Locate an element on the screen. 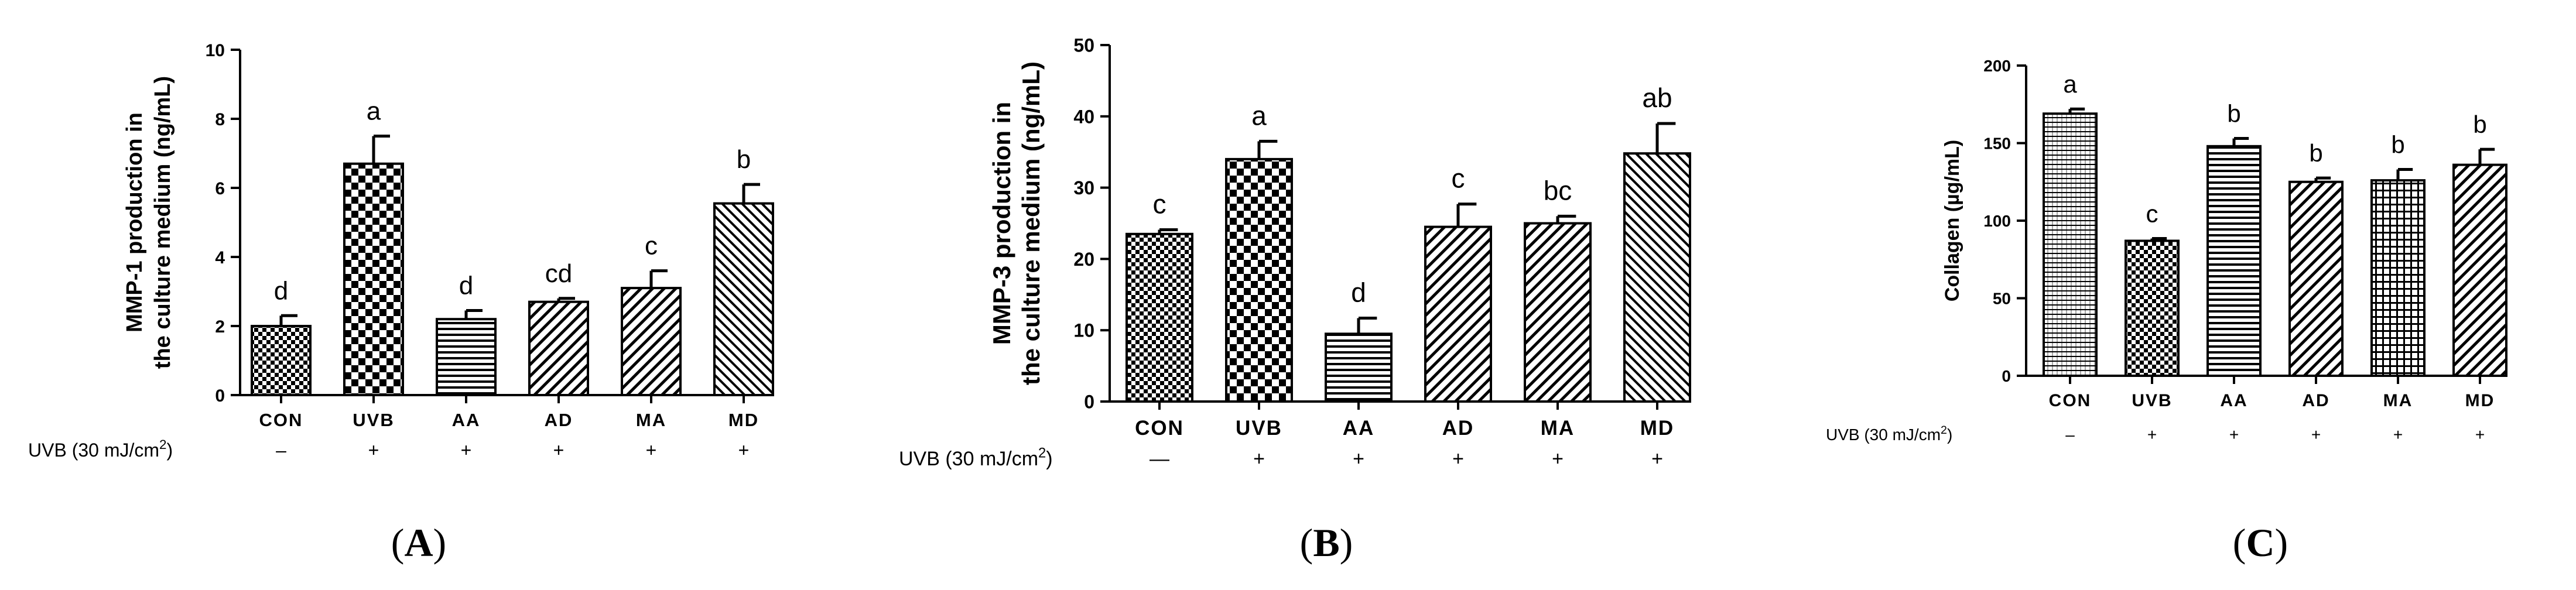 Image resolution: width=2576 pixels, height=590 pixels. y-axis-label-line1: MMP-1 production in is located at coordinates (134, 222).